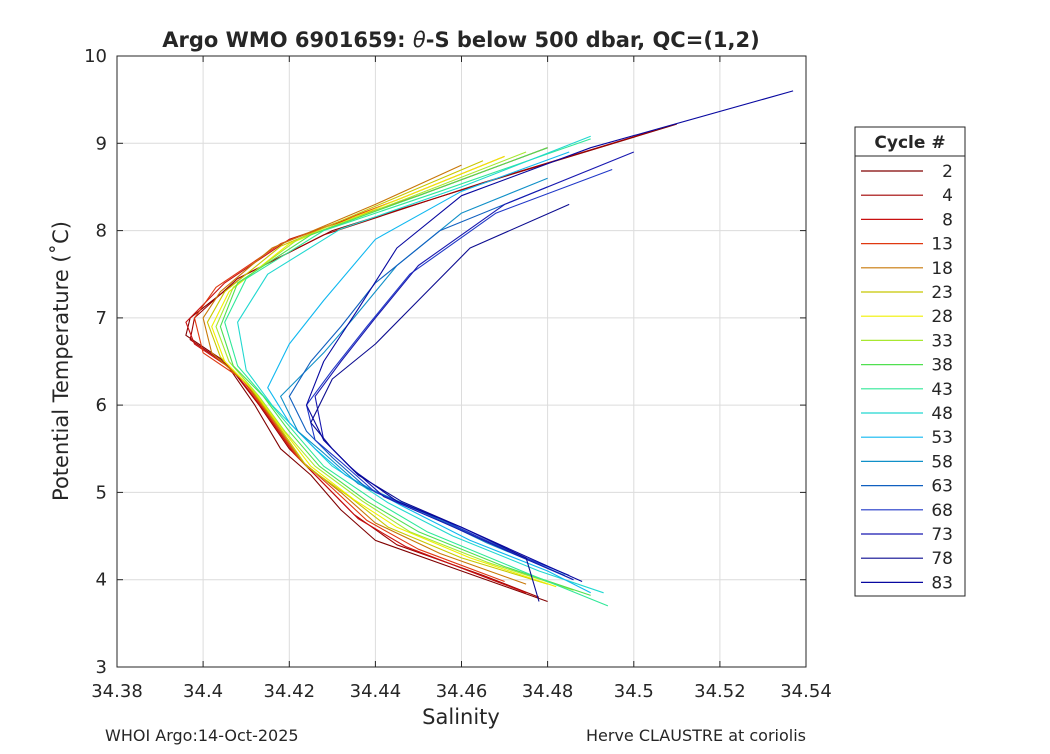 The image size is (1050, 754). Describe the element at coordinates (287, 40) in the screenshot. I see `title-prefix: Argo WMO 6901659:` at that location.